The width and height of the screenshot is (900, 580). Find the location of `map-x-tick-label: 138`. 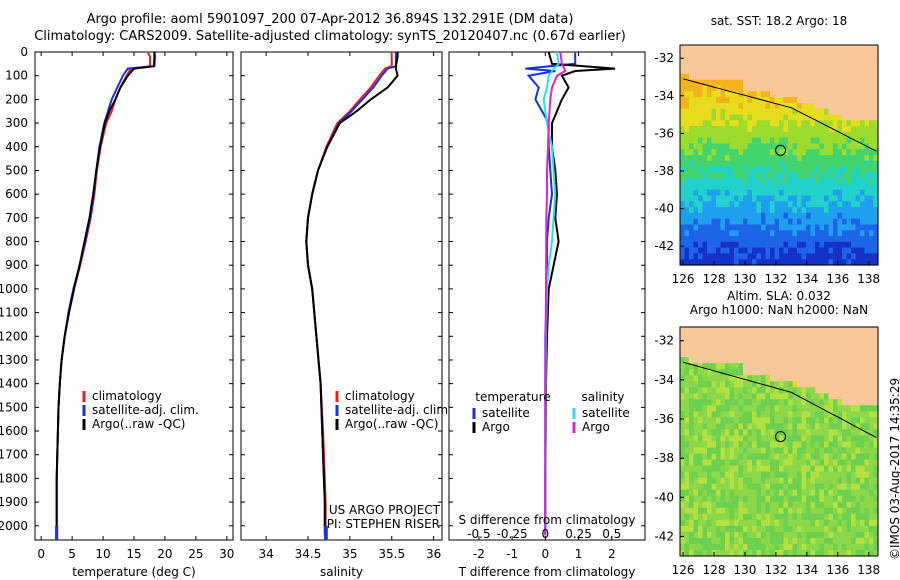

map-x-tick-label: 138 is located at coordinates (868, 279).